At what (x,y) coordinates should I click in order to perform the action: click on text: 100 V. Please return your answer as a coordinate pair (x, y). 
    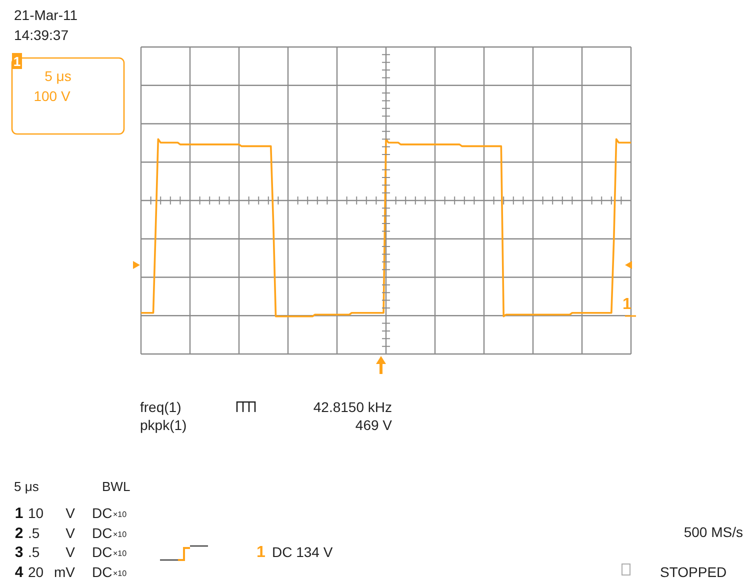
    Looking at the image, I should click on (52, 96).